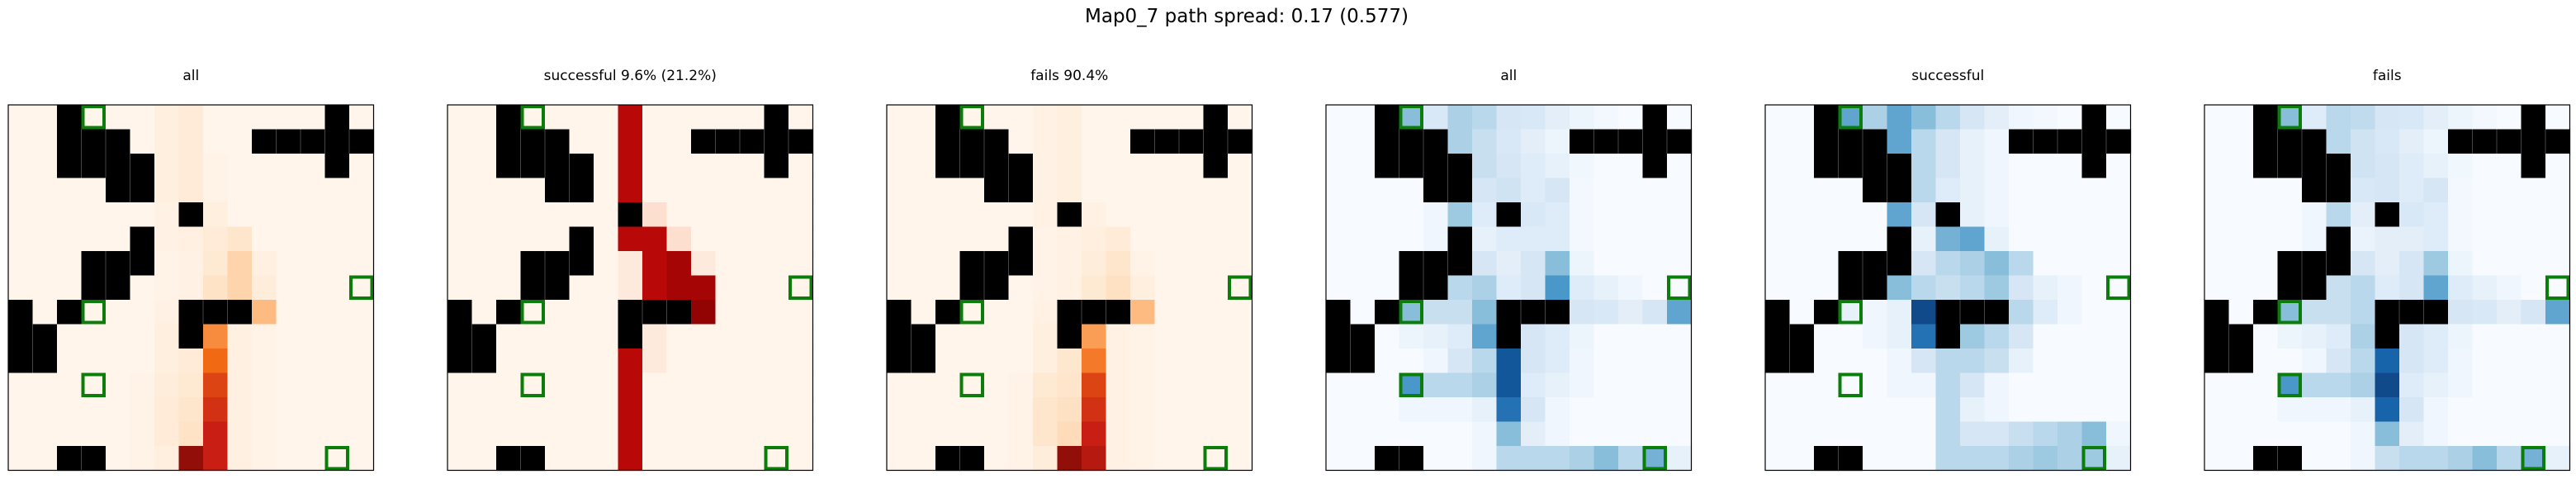 The height and width of the screenshot is (479, 2576). Describe the element at coordinates (336, 459) in the screenshot. I see `goal-marker` at that location.